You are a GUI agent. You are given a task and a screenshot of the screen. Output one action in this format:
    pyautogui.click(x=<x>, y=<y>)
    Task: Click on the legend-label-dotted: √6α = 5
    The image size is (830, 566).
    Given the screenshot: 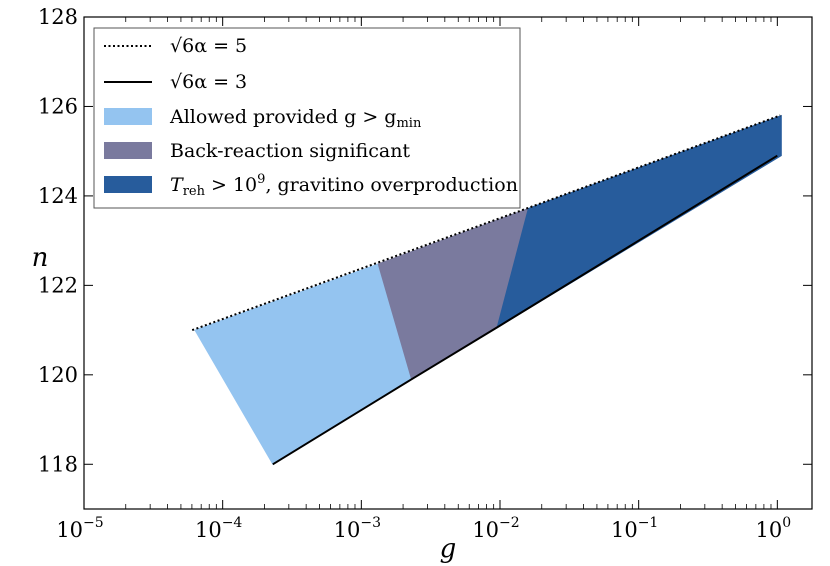 What is the action you would take?
    pyautogui.click(x=208, y=46)
    